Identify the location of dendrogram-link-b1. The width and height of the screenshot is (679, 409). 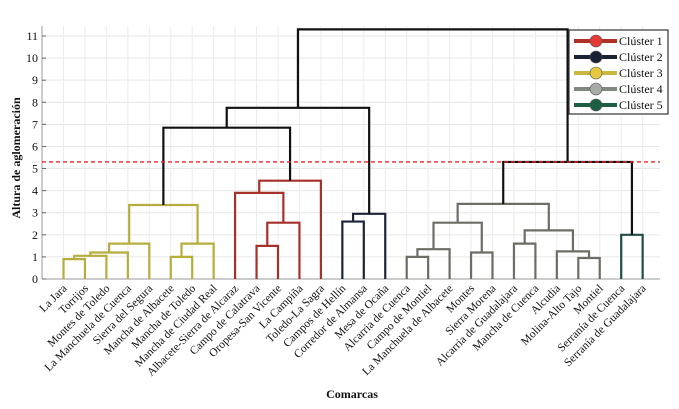
(267, 261).